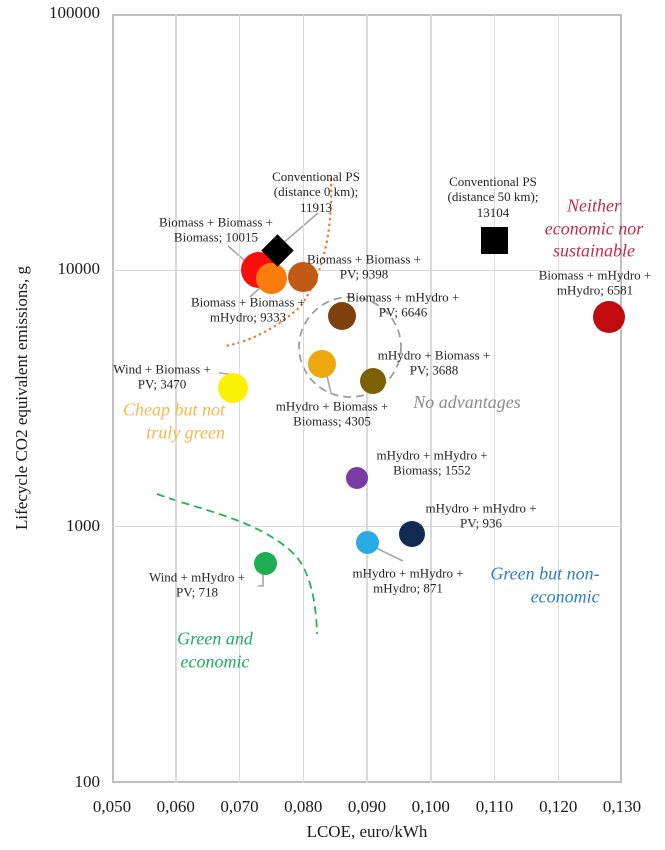 The width and height of the screenshot is (665, 850). Describe the element at coordinates (432, 470) in the screenshot. I see `point-label-line: Biomass; 1552` at that location.